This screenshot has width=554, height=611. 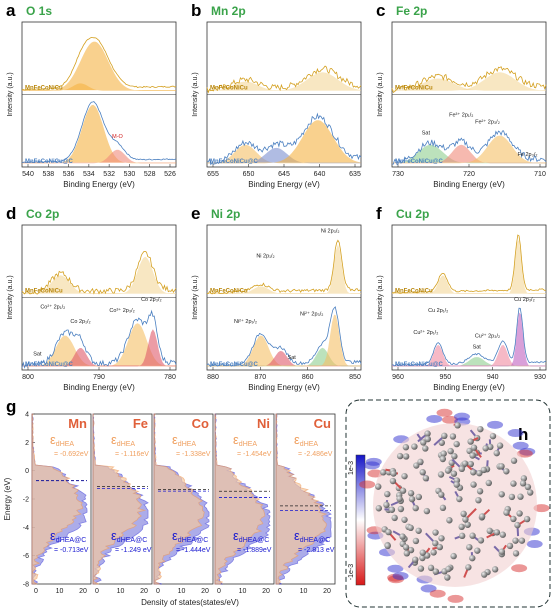 I want to click on panel-letter: c, so click(x=380, y=10).